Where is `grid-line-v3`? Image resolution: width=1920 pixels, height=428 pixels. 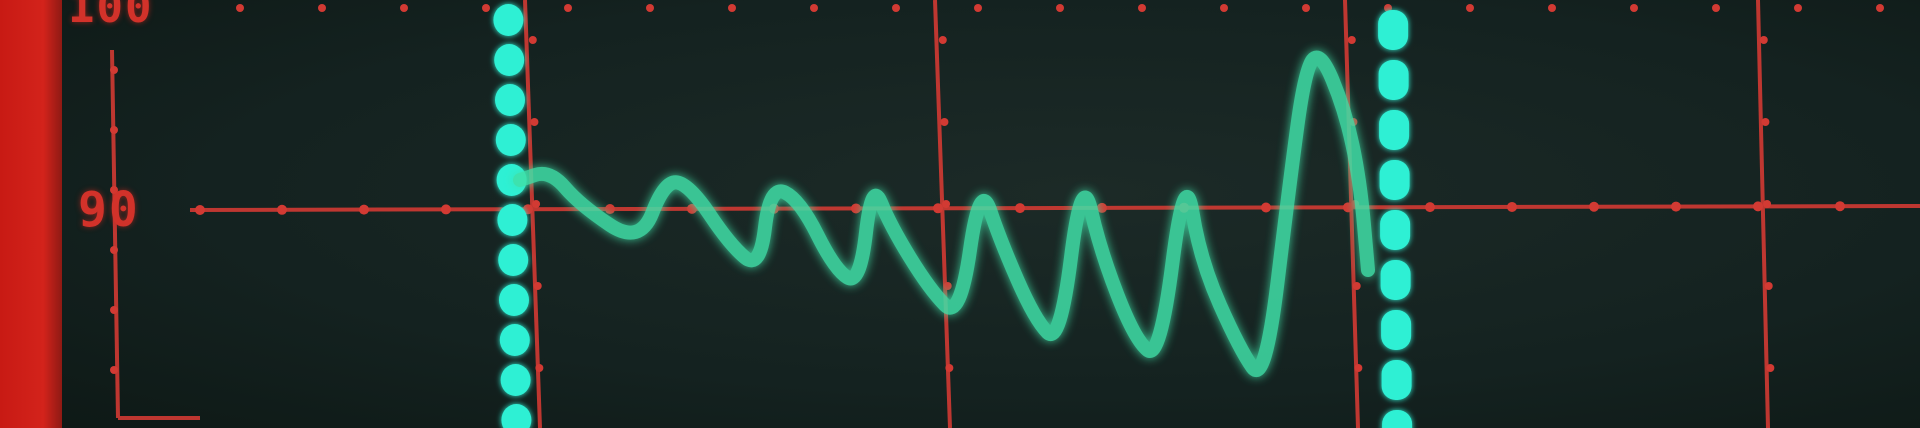 grid-line-v3 is located at coordinates (1351, 214).